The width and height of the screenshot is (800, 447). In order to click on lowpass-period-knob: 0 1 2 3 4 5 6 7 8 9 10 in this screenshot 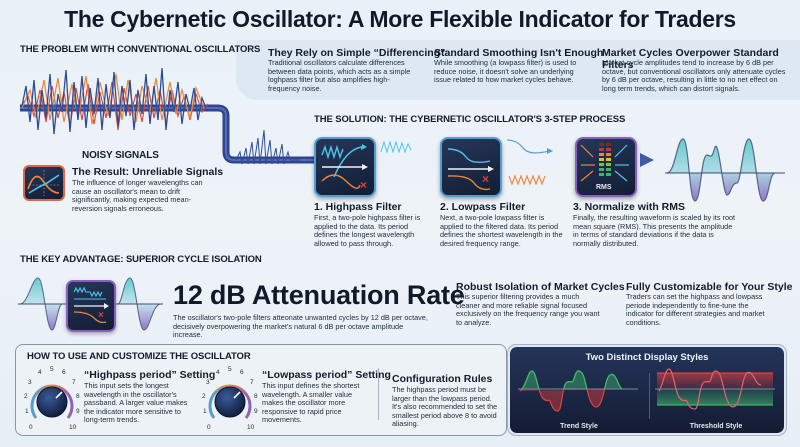, I will do `click(230, 399)`.